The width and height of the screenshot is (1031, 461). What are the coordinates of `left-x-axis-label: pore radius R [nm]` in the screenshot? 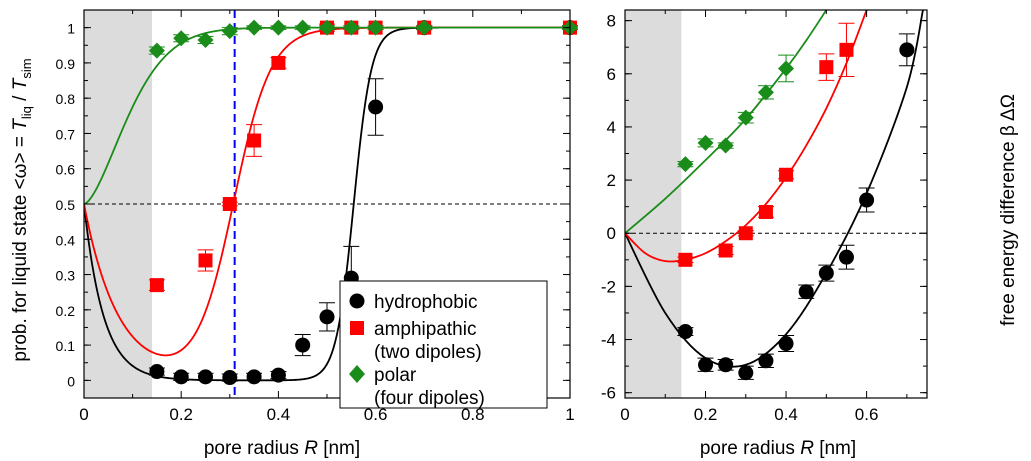 It's located at (282, 448).